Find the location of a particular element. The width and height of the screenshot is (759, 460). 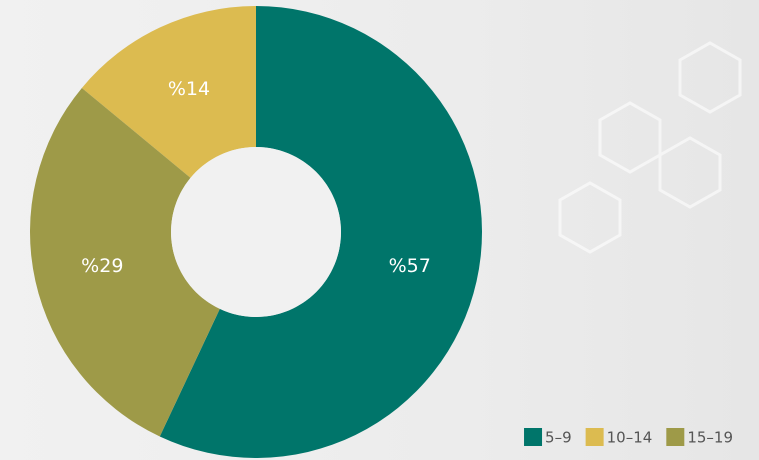

slice-label: %57 is located at coordinates (410, 266).